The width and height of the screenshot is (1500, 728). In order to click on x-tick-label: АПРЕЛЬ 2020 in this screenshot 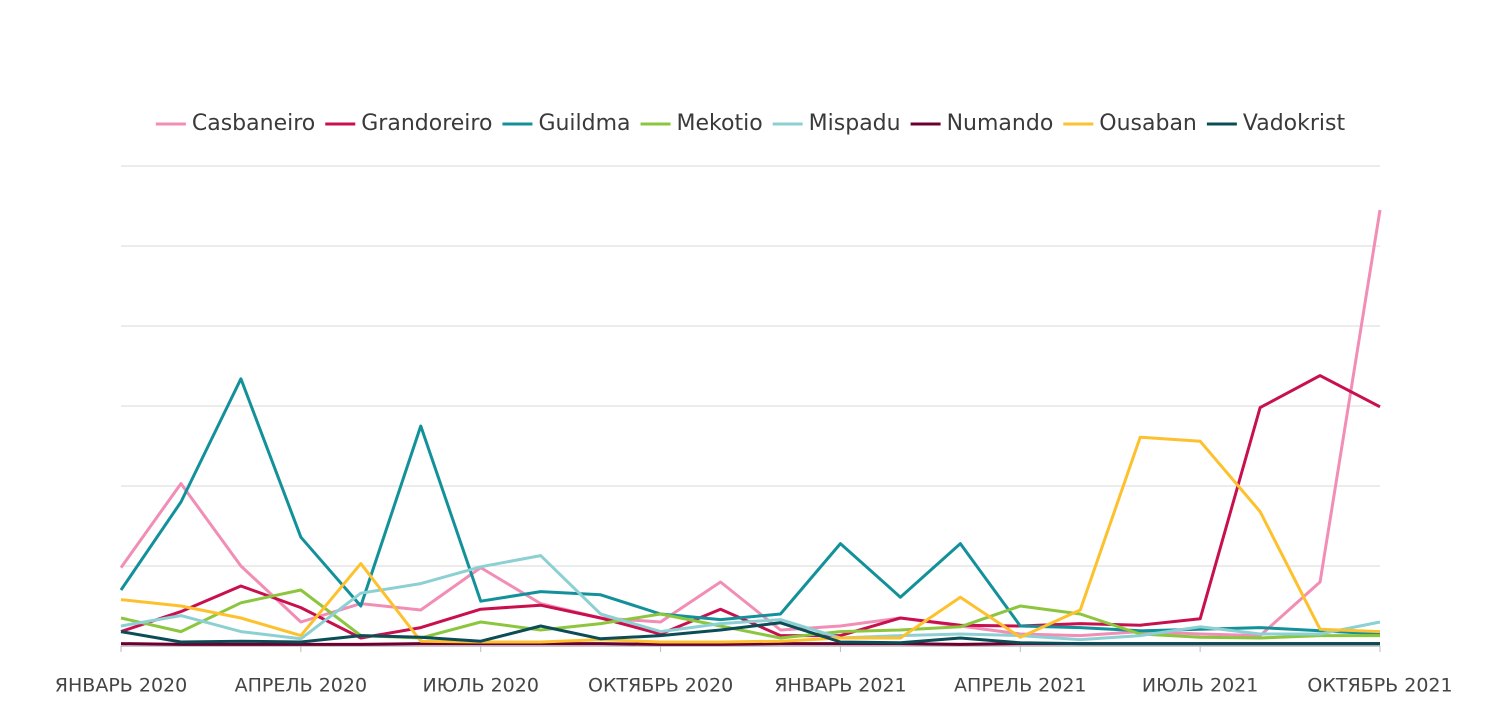, I will do `click(301, 686)`.